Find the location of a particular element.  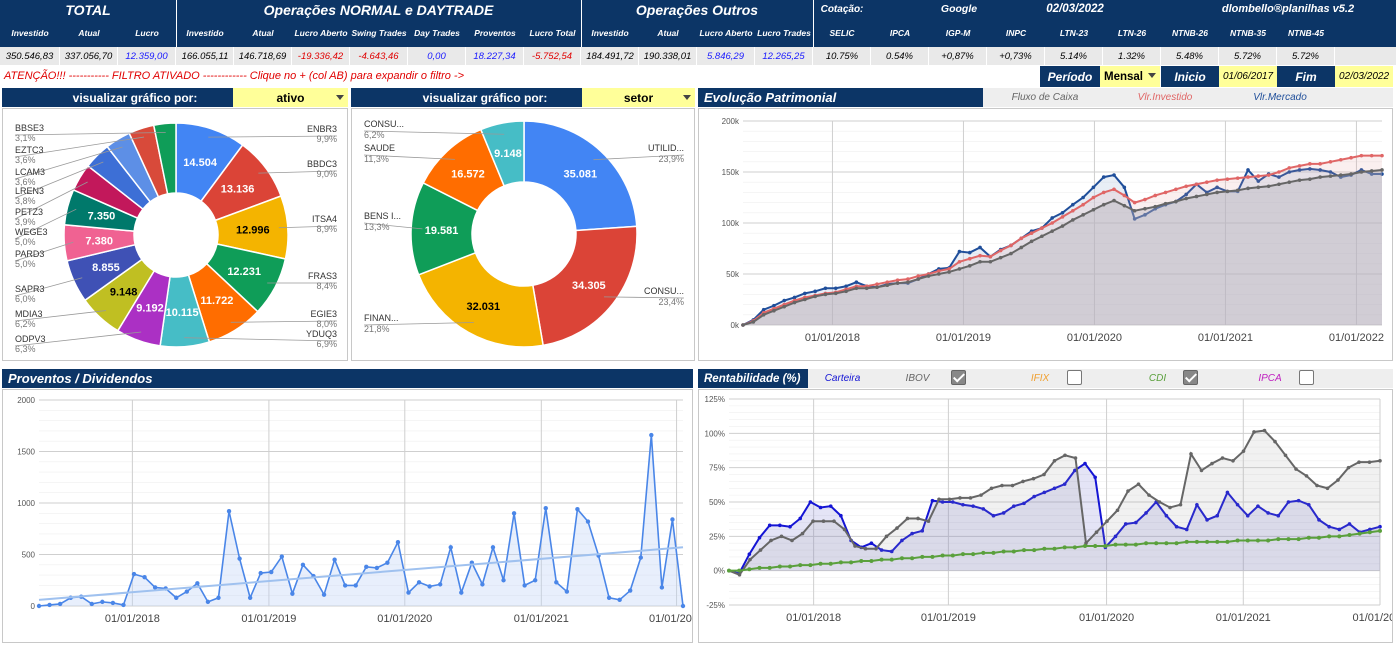

pie2-label: visualizar gráfico por: is located at coordinates (485, 97).